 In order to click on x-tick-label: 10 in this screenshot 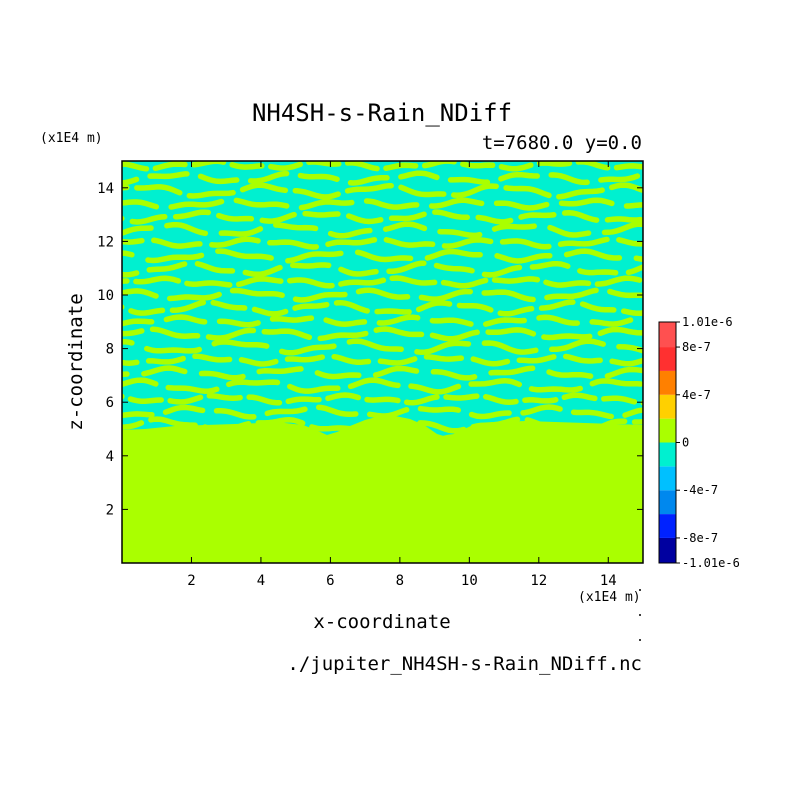, I will do `click(469, 581)`.